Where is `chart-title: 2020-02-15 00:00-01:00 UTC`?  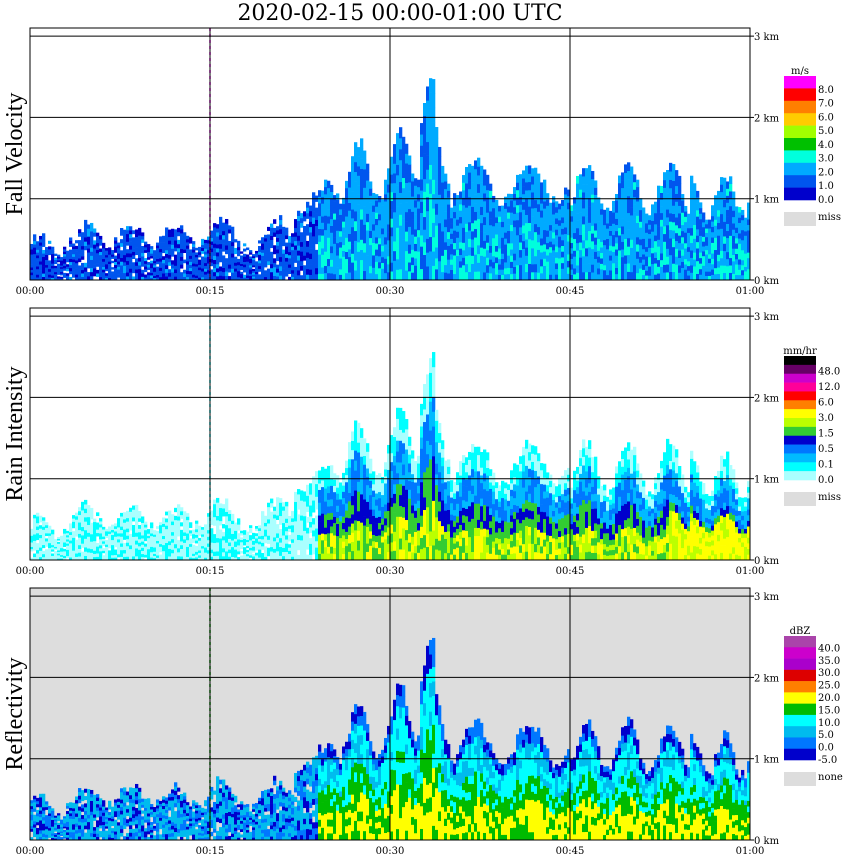
chart-title: 2020-02-15 00:00-01:00 UTC is located at coordinates (400, 13).